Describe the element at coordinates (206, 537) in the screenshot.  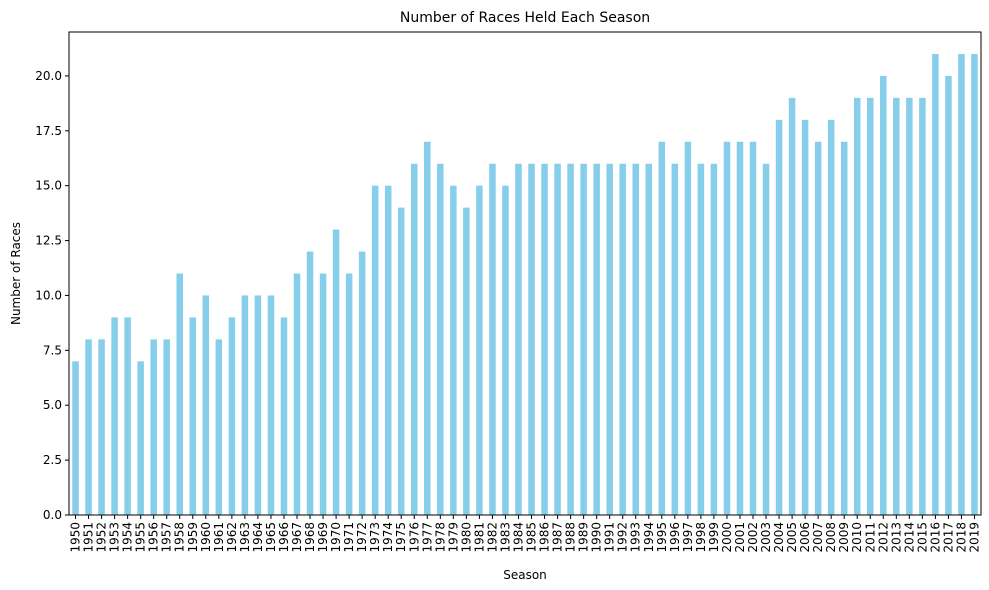
I see `x-tick-label: 1960` at that location.